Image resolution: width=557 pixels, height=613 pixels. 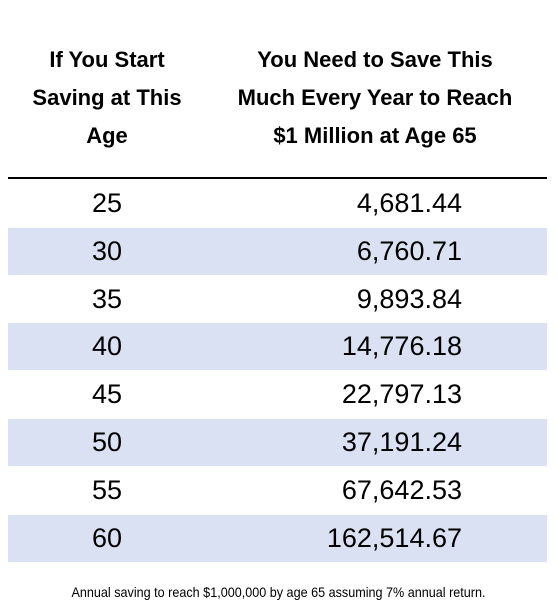 I want to click on amount-cell: 4,681.44, so click(x=409, y=203).